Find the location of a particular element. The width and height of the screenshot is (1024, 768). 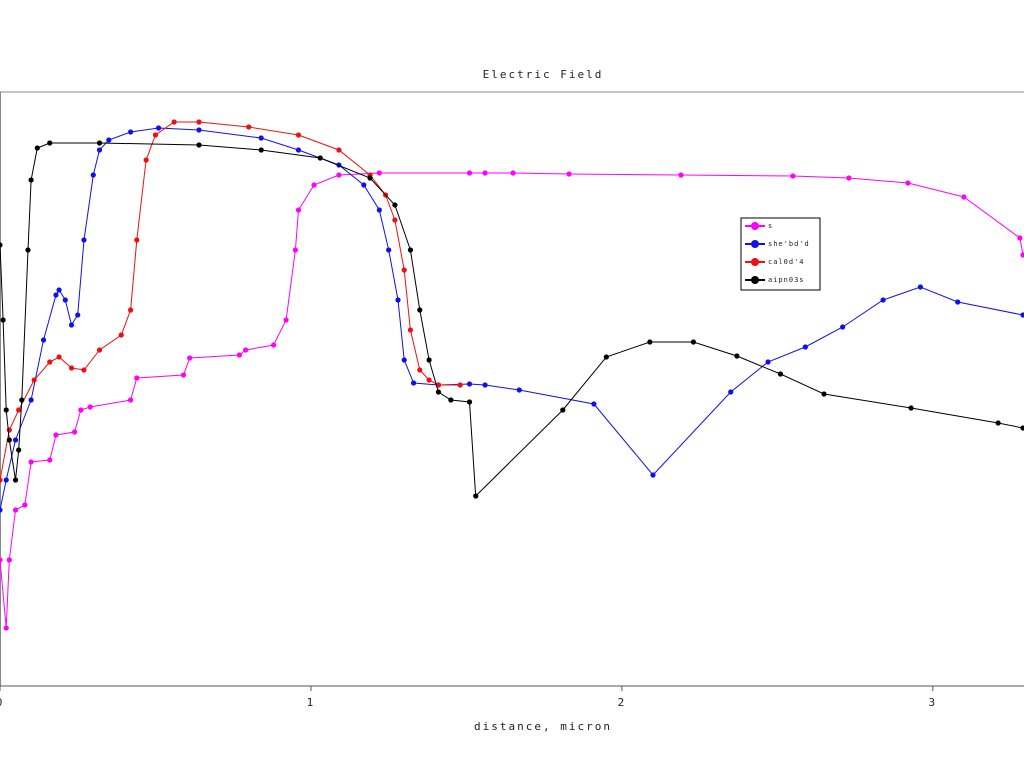

legend-label: s is located at coordinates (770, 226).